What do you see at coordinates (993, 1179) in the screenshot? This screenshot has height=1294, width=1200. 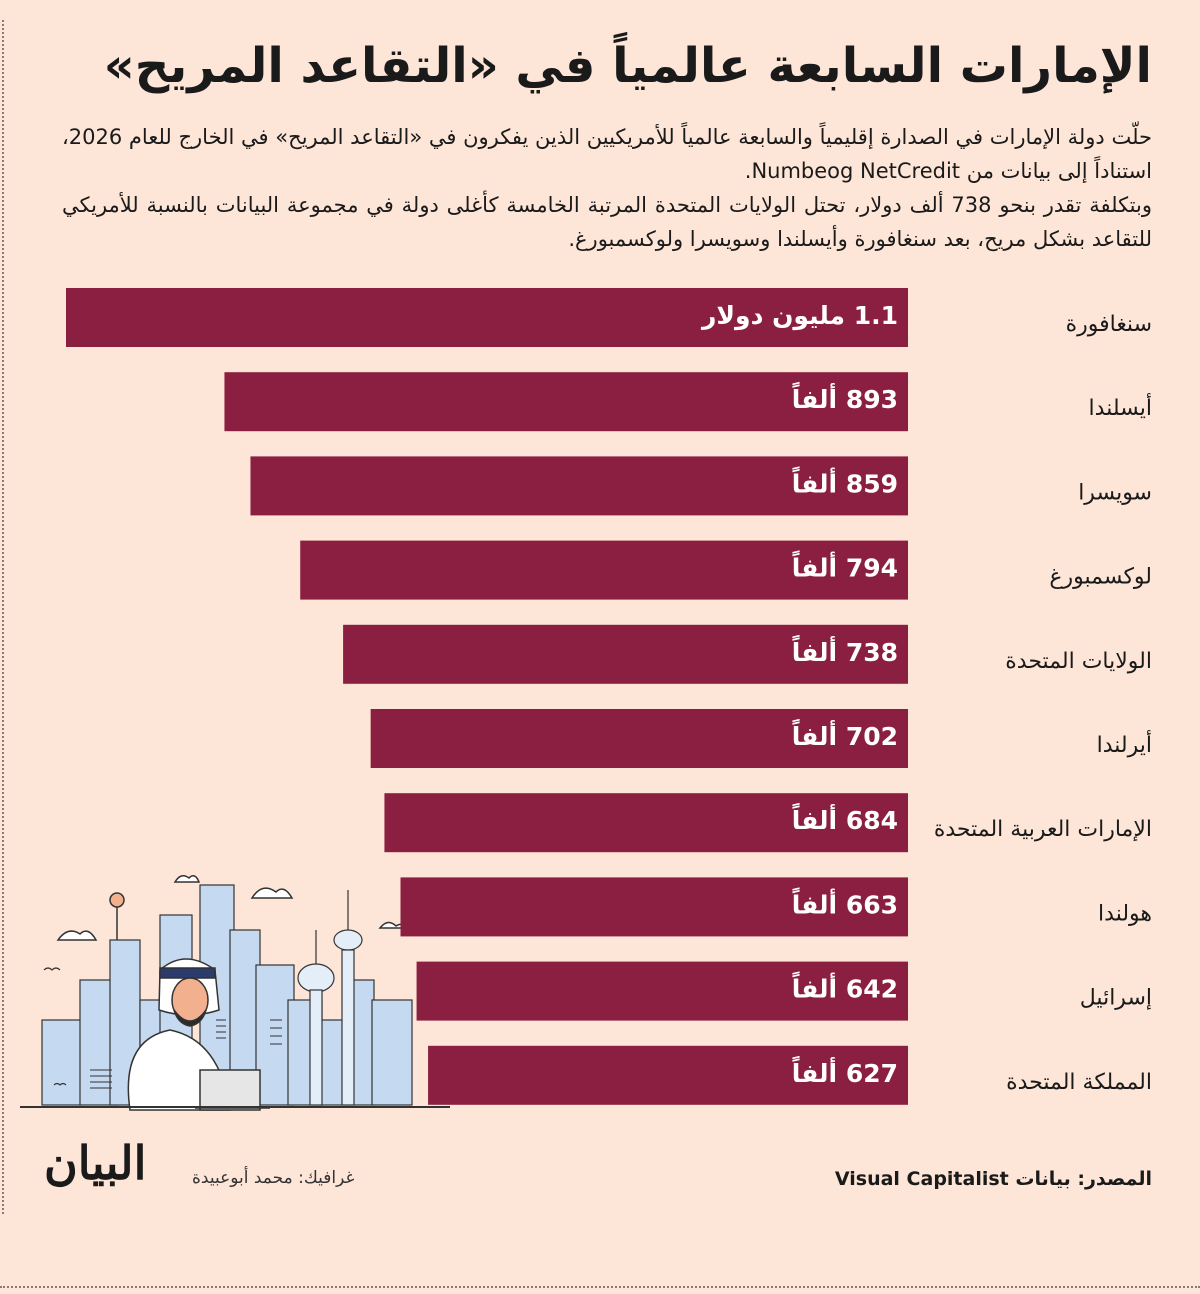 I see `source-text: المصدر: بيانات Visual Capitalist` at bounding box center [993, 1179].